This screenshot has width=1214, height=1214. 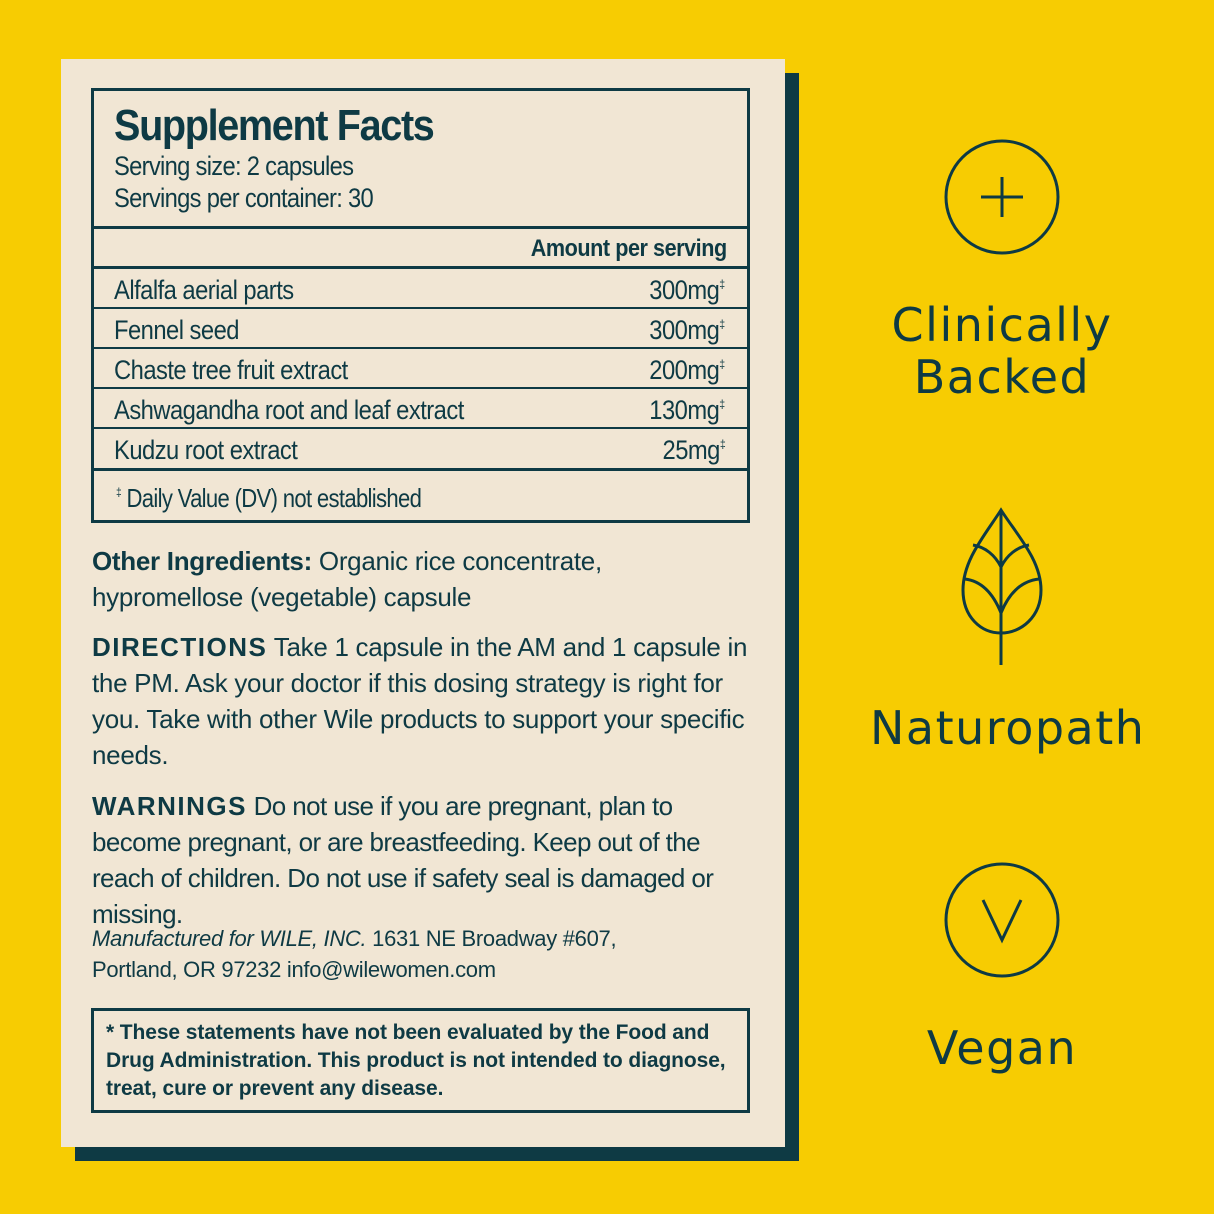 I want to click on ingredient-name: Chaste tree fruit extract, so click(x=231, y=370).